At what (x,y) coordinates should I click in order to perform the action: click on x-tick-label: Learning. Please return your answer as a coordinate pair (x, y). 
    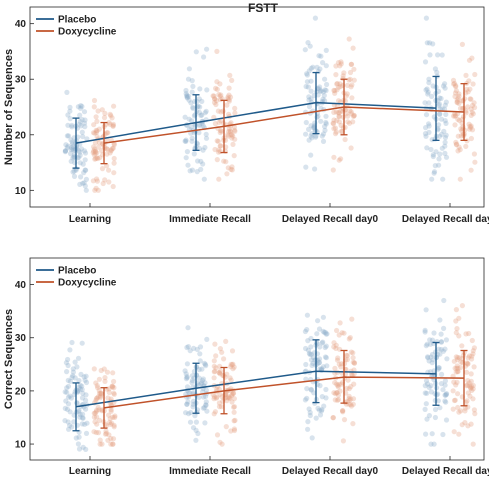
    Looking at the image, I should click on (90, 219).